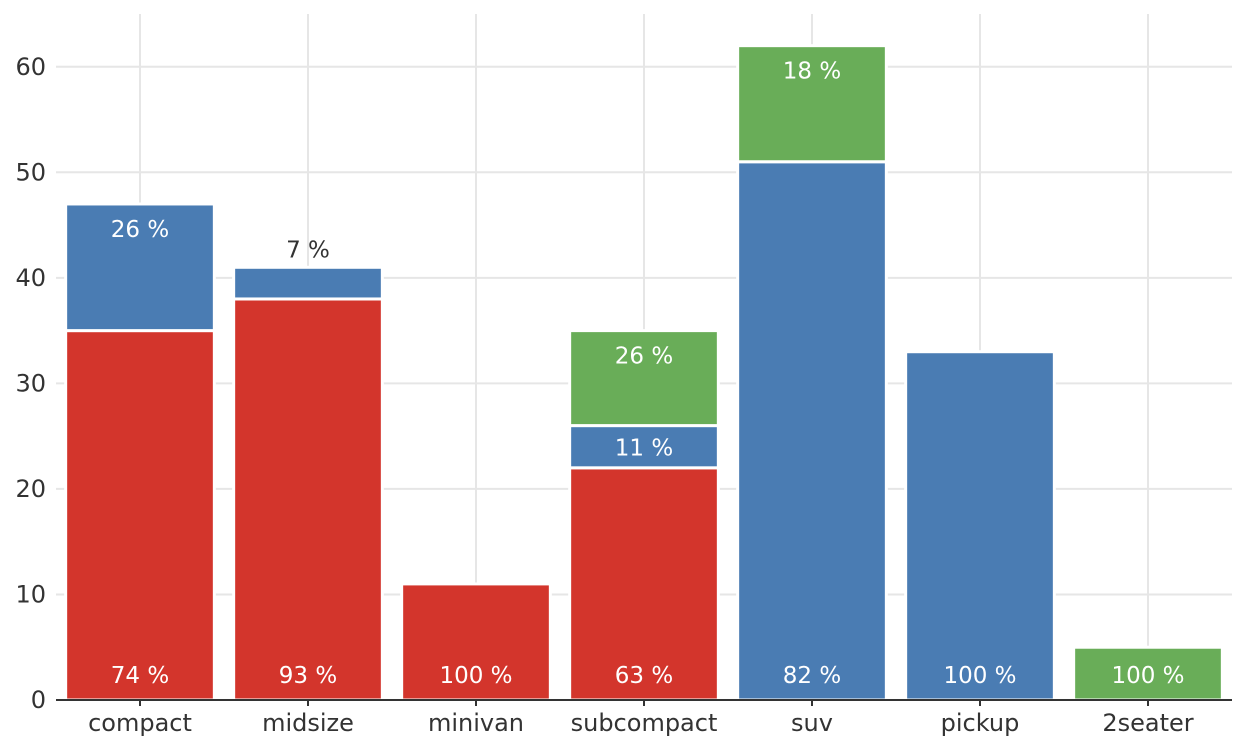 The height and width of the screenshot is (748, 1252). Describe the element at coordinates (476, 723) in the screenshot. I see `x-tick-label-minivan: minivan` at that location.